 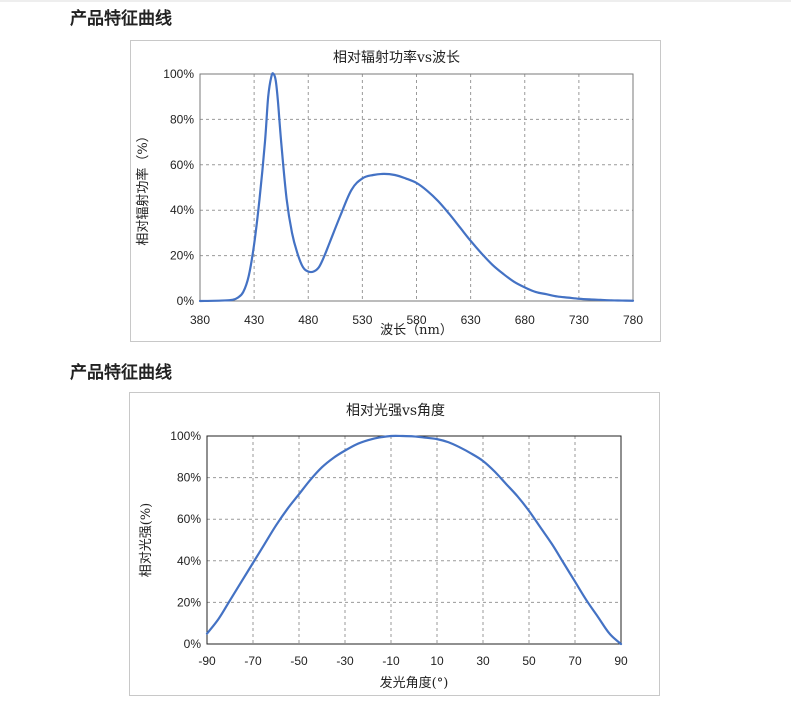 What do you see at coordinates (633, 320) in the screenshot?
I see `x-tick-label: 780` at bounding box center [633, 320].